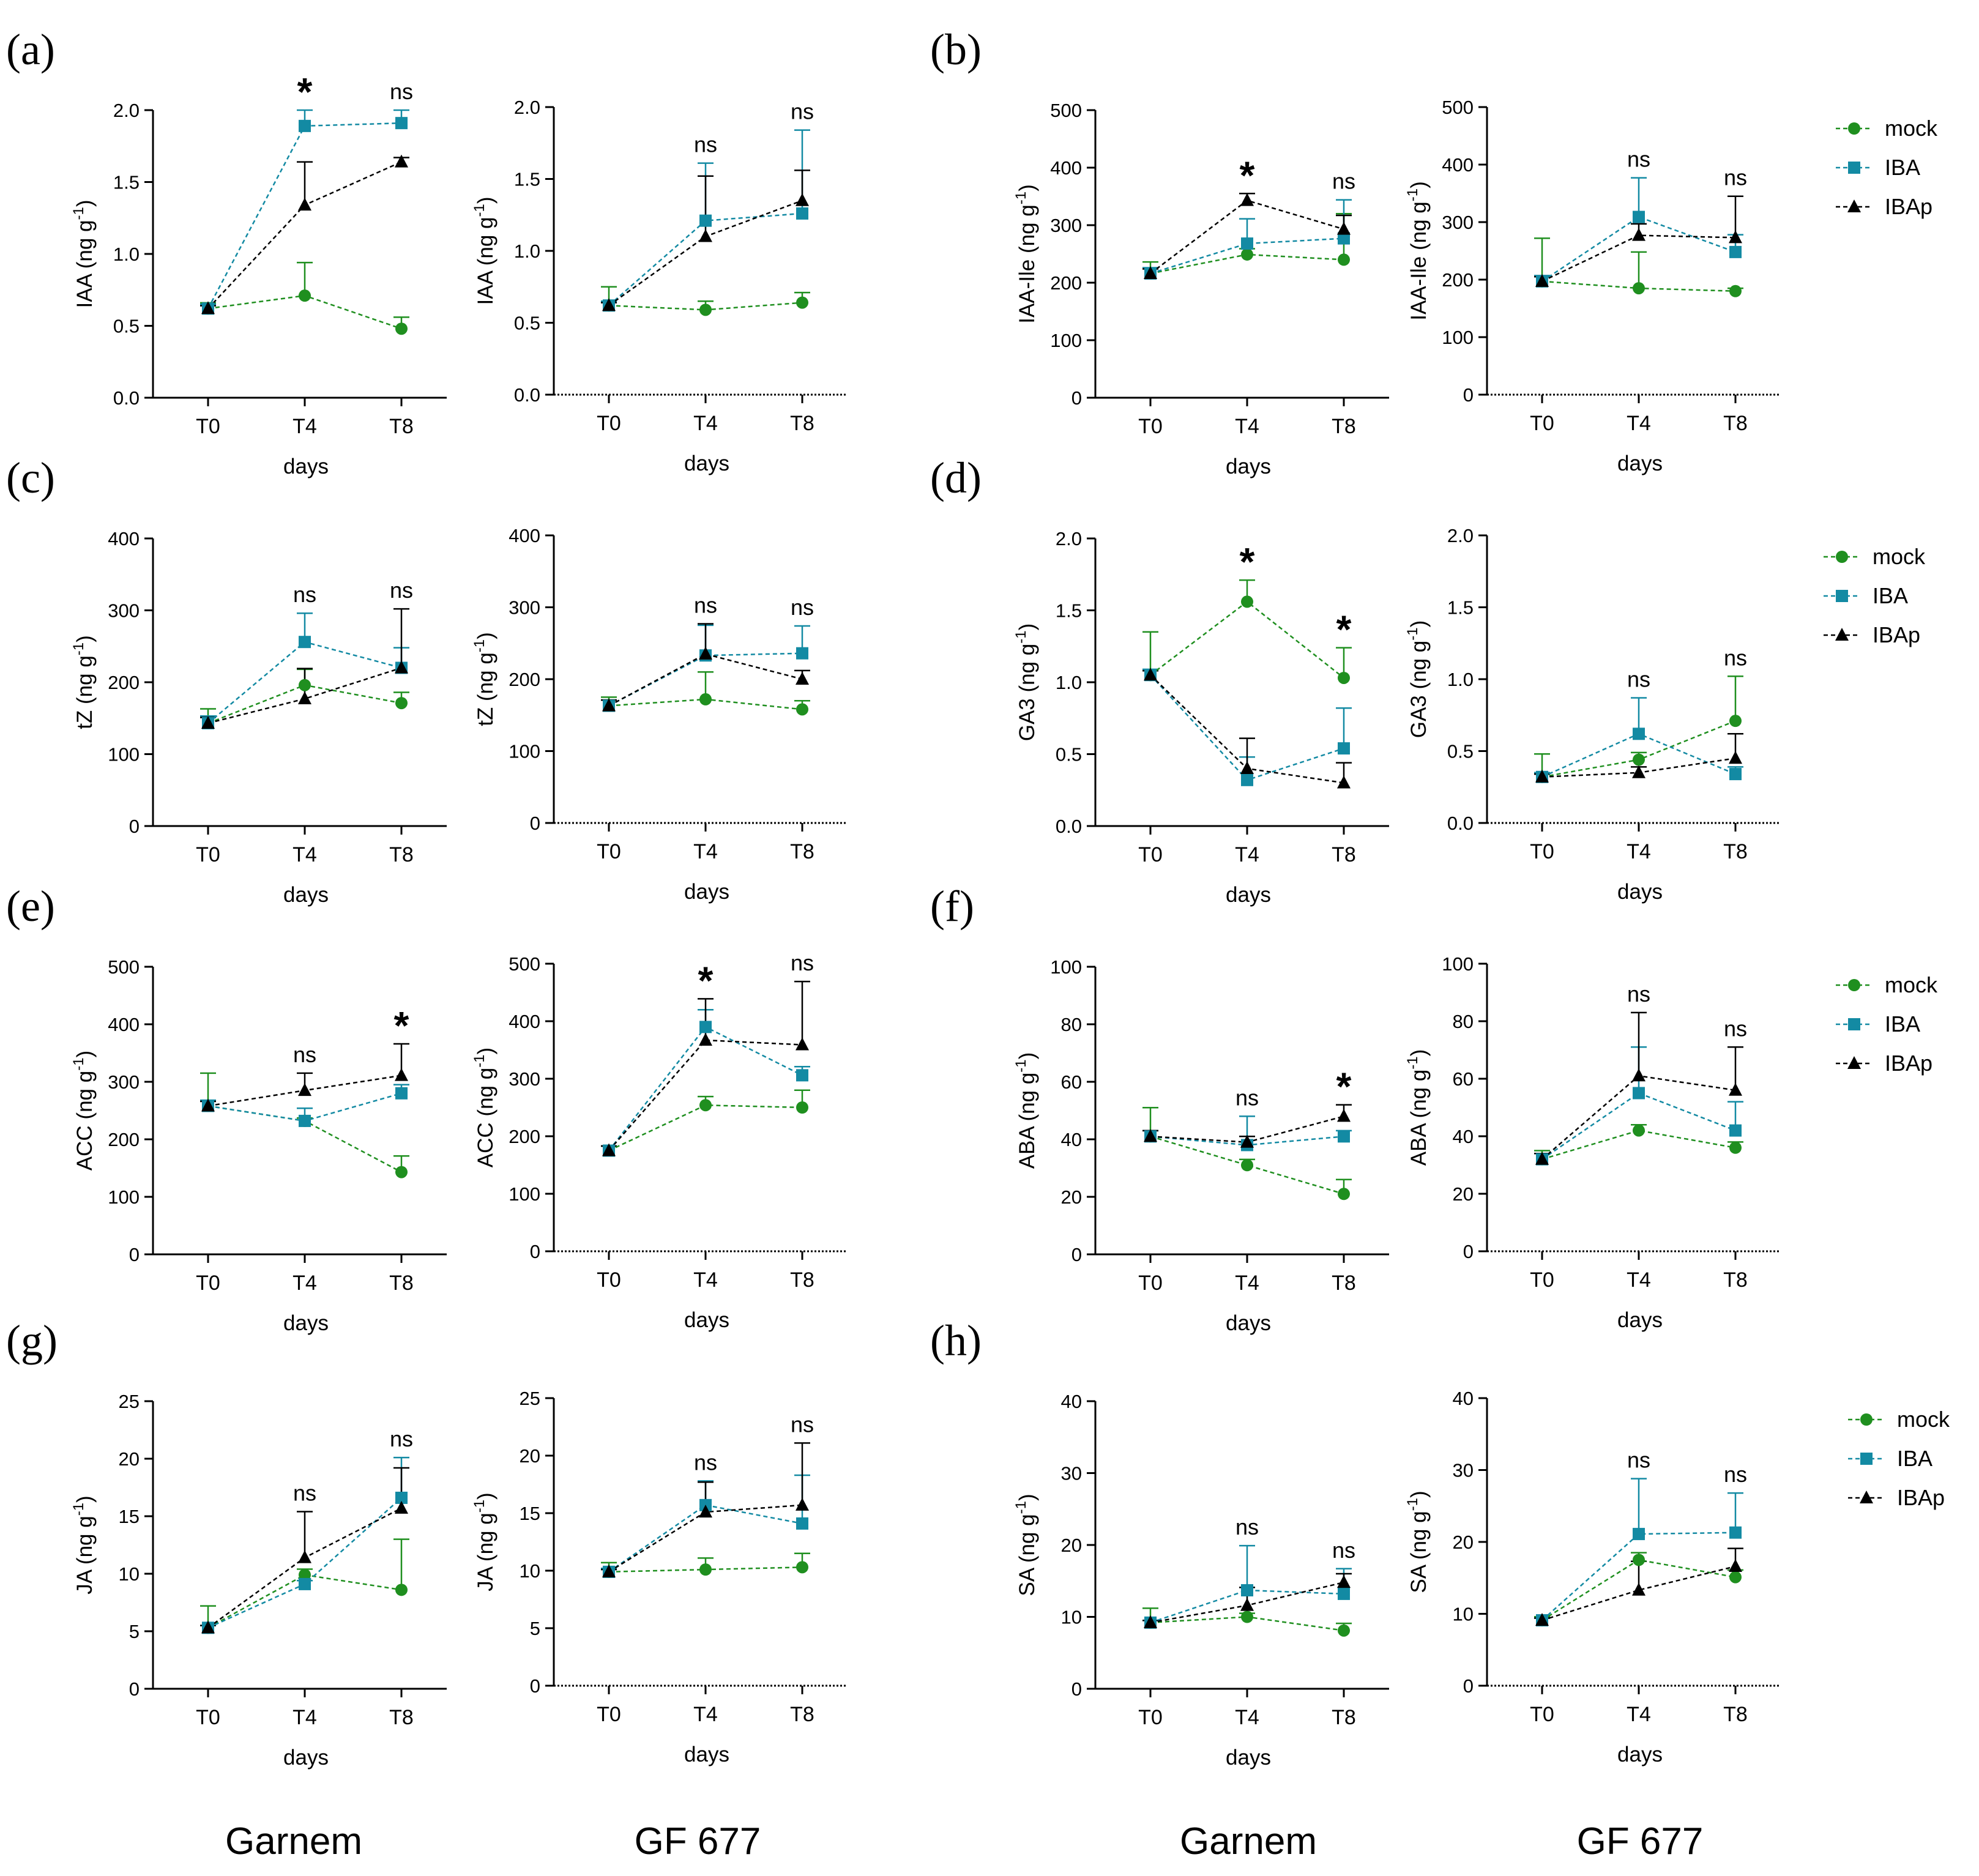  Describe the element at coordinates (952, 906) in the screenshot. I see `panel-letter: (f)` at that location.